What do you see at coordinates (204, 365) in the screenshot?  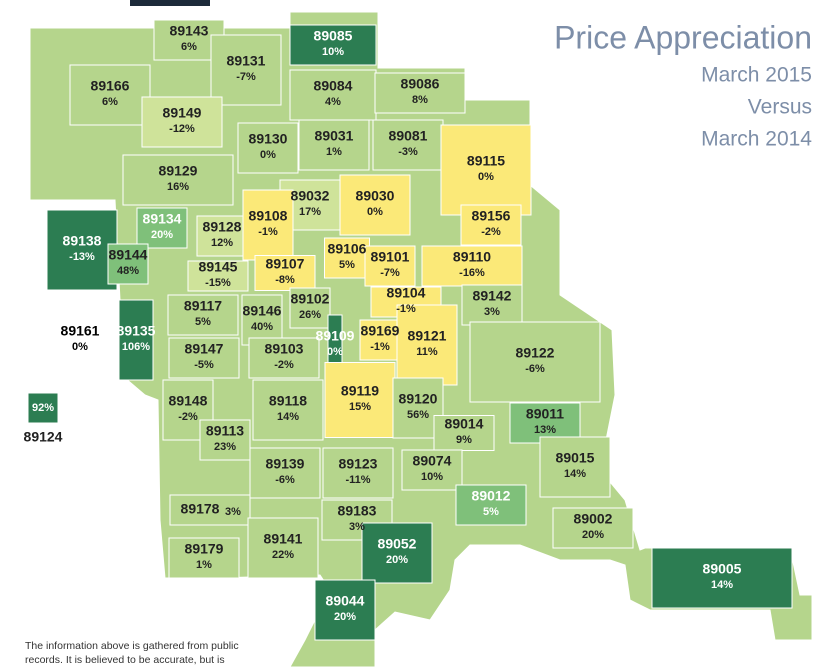 I see `change-label: -5%` at bounding box center [204, 365].